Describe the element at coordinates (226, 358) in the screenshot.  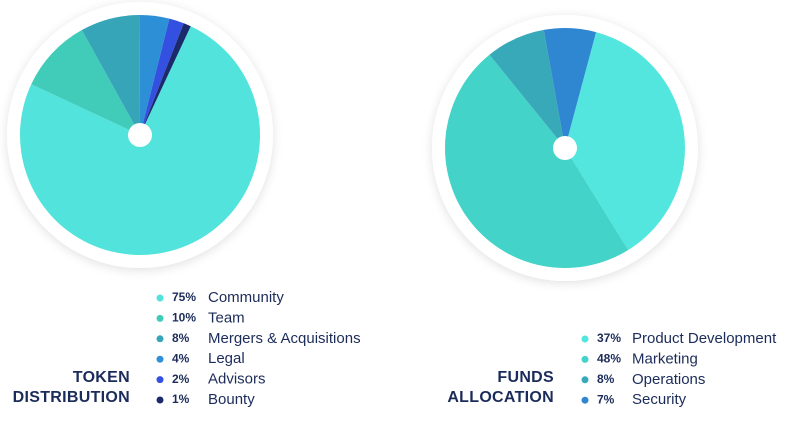
I see `legend-label: Legal` at that location.